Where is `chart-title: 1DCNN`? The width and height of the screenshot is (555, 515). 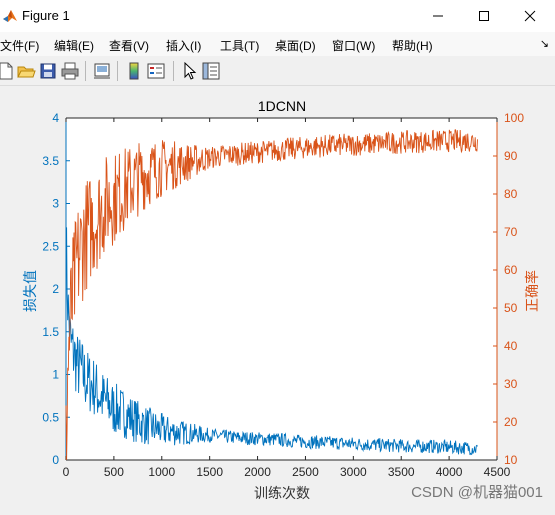 chart-title: 1DCNN is located at coordinates (282, 106).